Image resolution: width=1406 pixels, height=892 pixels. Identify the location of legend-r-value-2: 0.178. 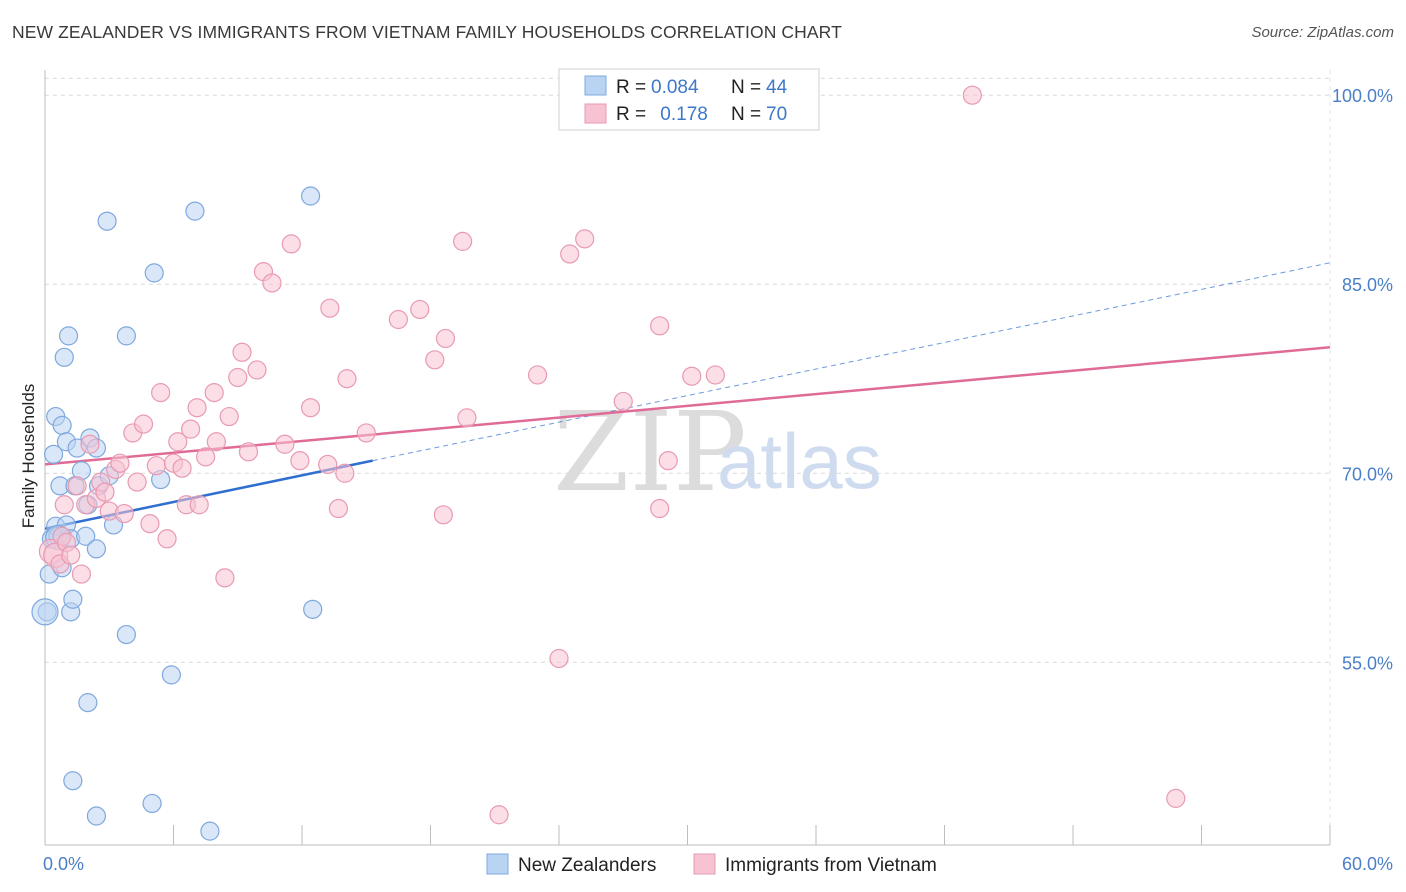
(681, 114).